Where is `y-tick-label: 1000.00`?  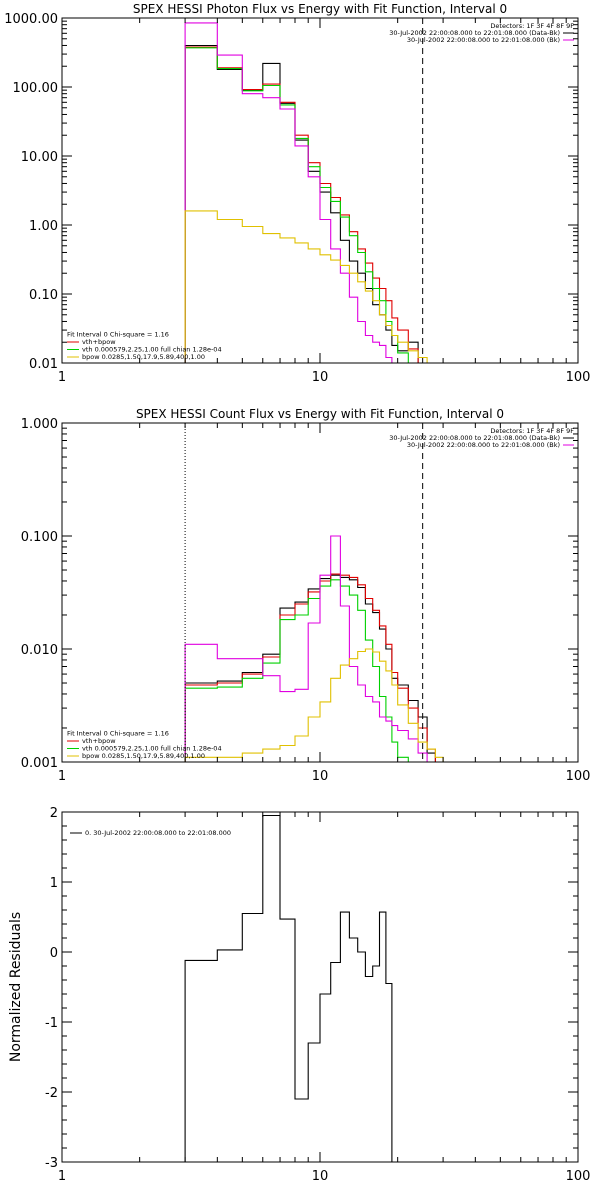
y-tick-label: 1000.00 is located at coordinates (31, 19).